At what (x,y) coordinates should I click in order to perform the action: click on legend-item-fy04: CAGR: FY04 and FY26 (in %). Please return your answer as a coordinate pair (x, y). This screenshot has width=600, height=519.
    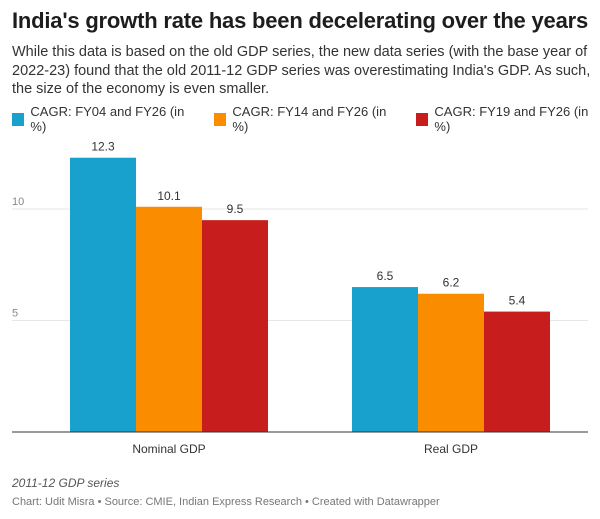
    Looking at the image, I should click on (104, 119).